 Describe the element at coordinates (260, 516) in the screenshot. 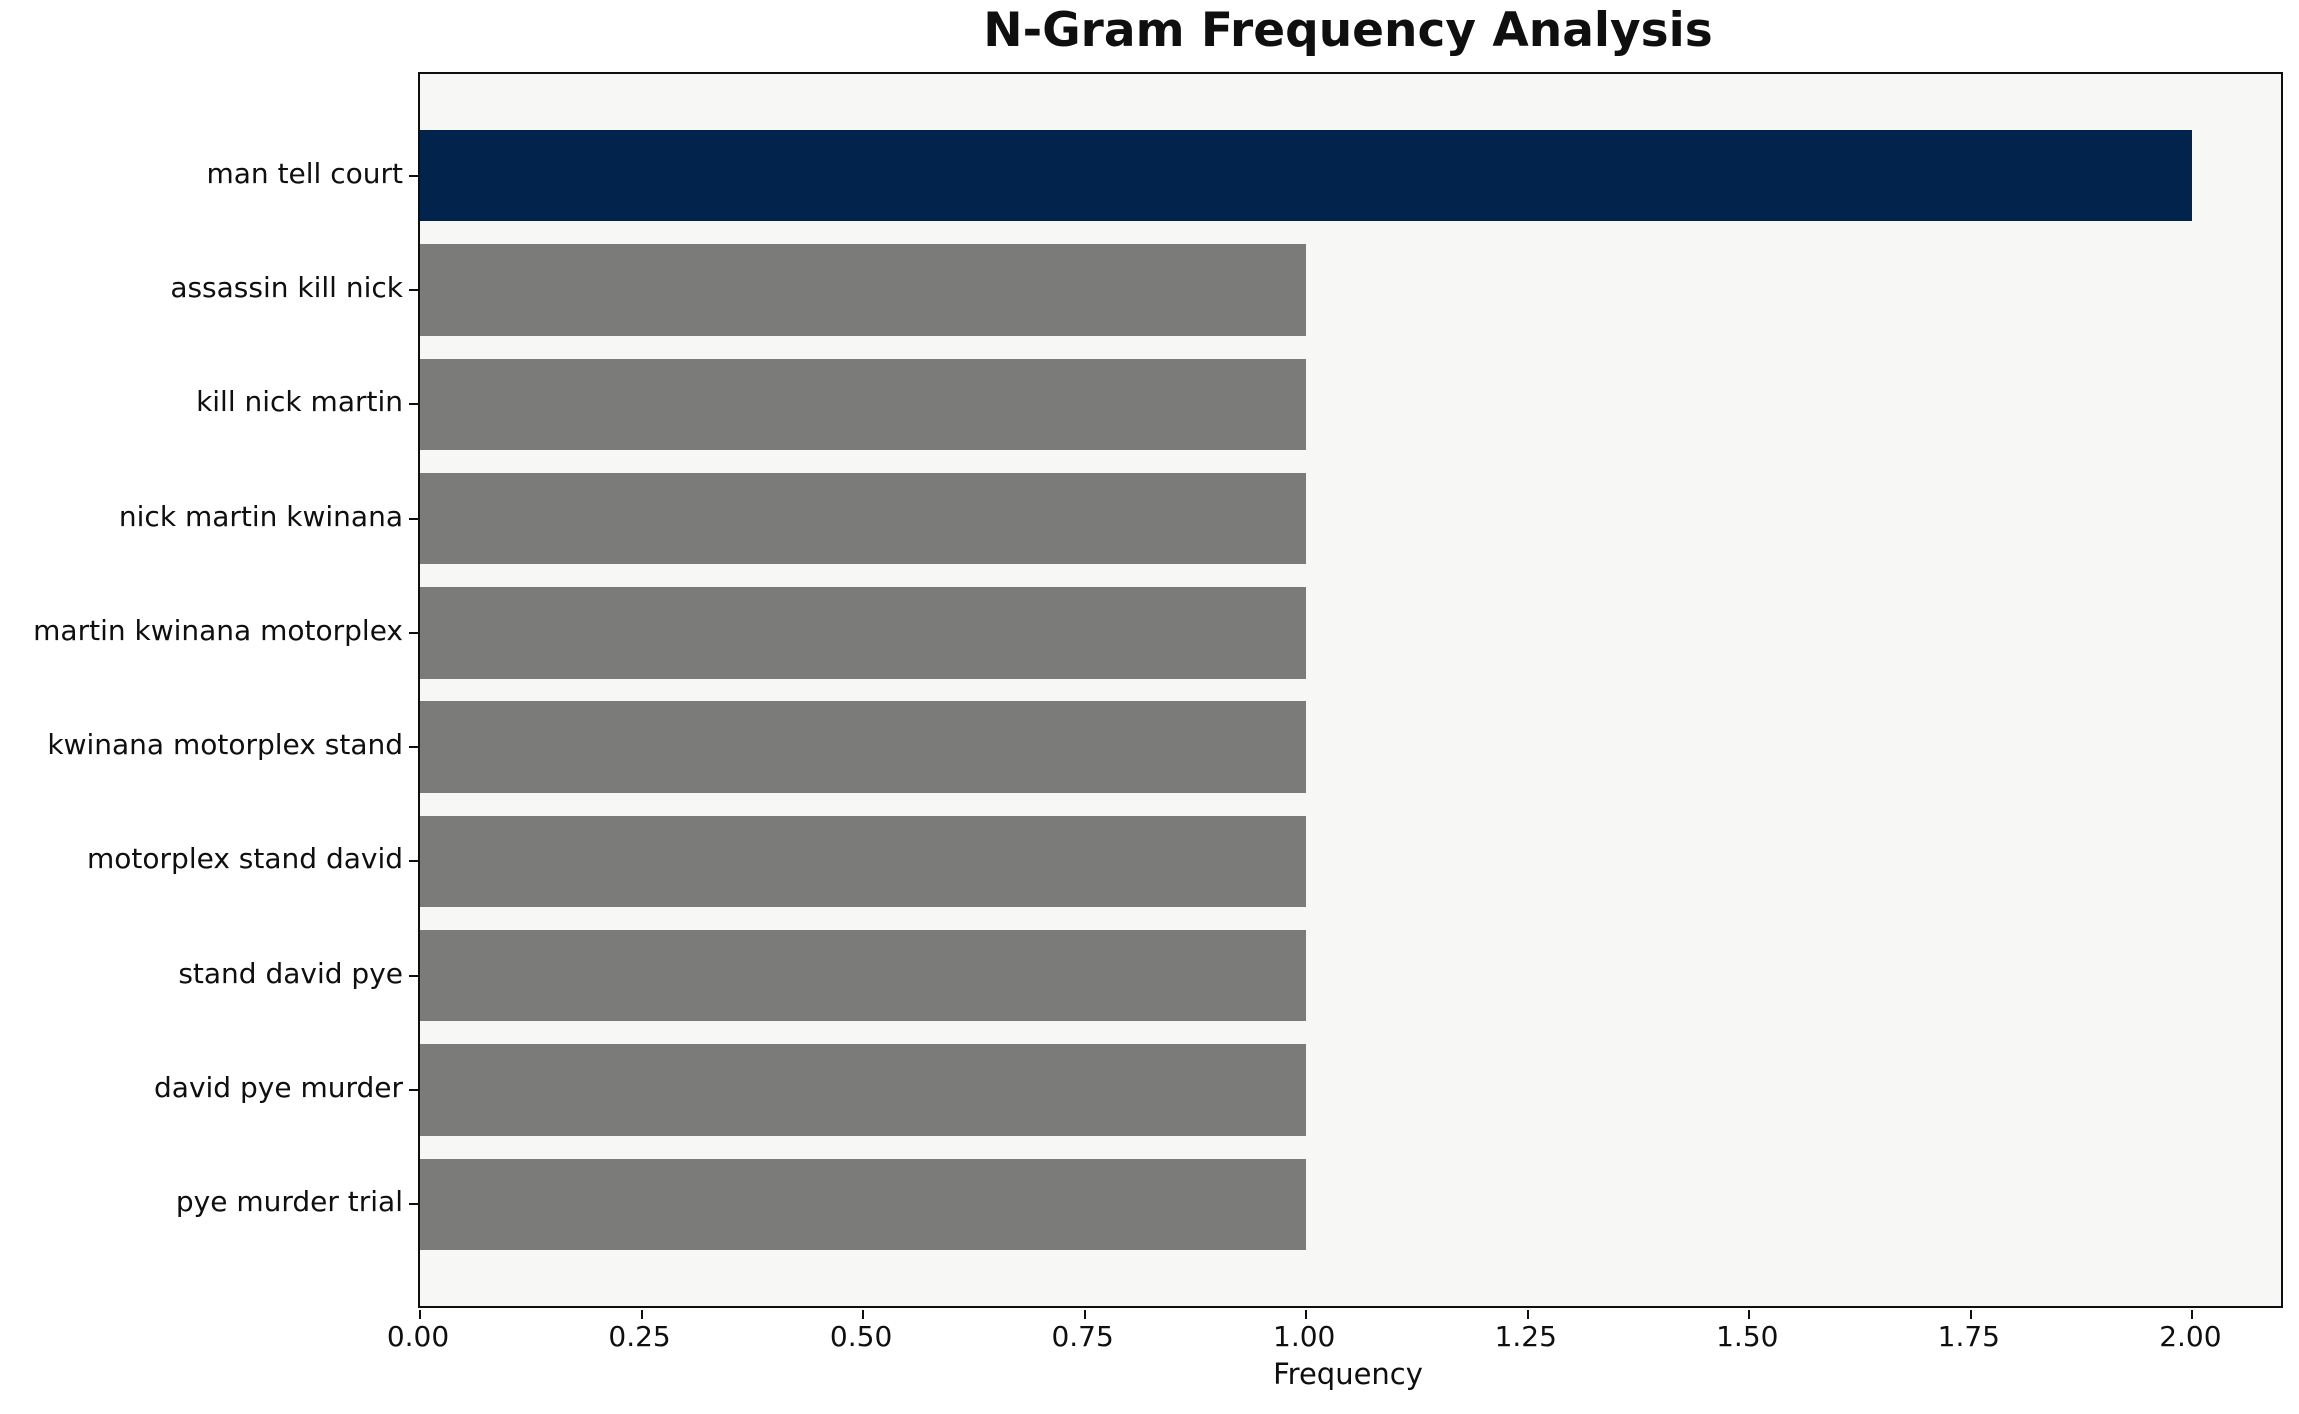

I see `y-axis-label-nick-martin-kwinana: nick martin kwinana` at that location.